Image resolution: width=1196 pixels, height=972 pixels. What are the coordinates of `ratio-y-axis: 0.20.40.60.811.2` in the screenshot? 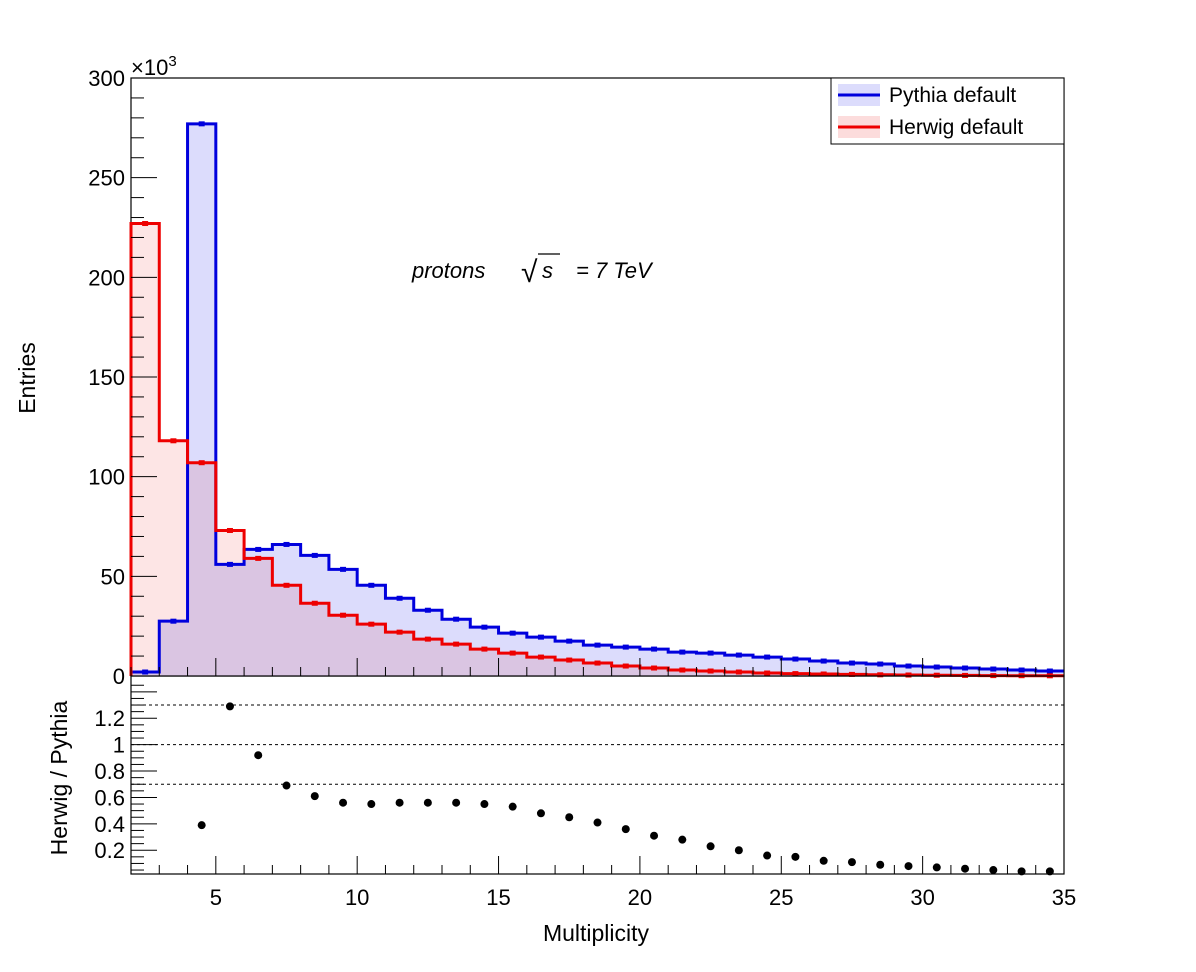 It's located at (125, 777).